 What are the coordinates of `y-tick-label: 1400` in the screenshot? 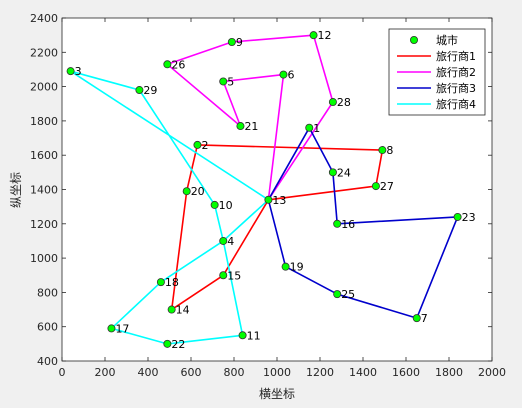 It's located at (44, 190).